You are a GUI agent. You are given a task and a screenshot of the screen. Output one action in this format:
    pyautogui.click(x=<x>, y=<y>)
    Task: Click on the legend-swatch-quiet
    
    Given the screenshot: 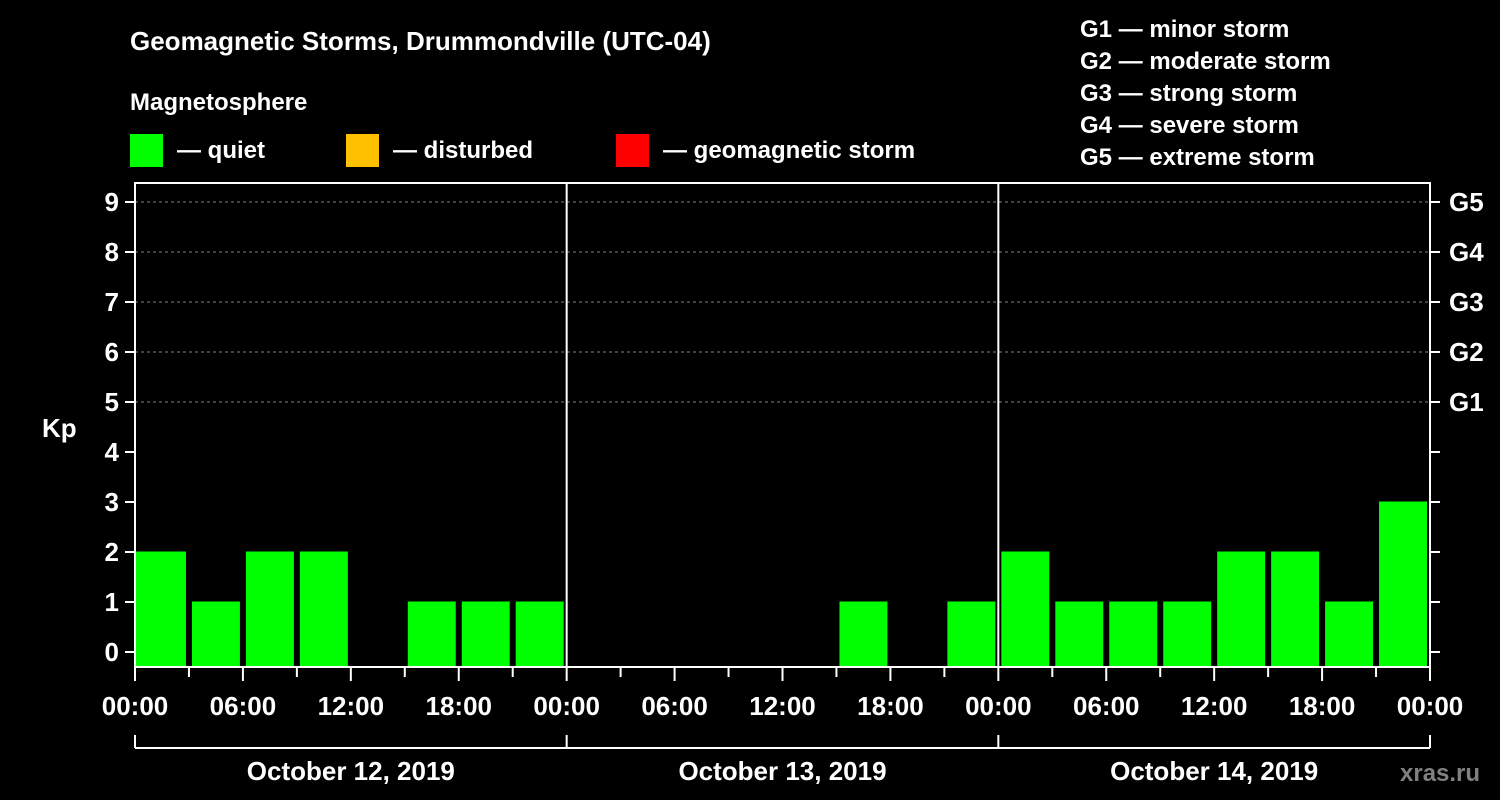 What is the action you would take?
    pyautogui.click(x=146, y=150)
    